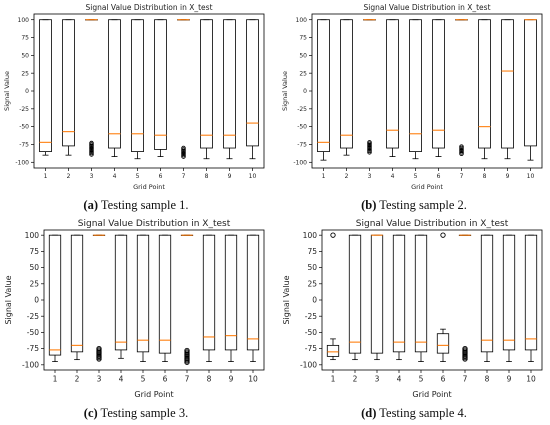  I want to click on x-tick-label: 5, so click(143, 379).